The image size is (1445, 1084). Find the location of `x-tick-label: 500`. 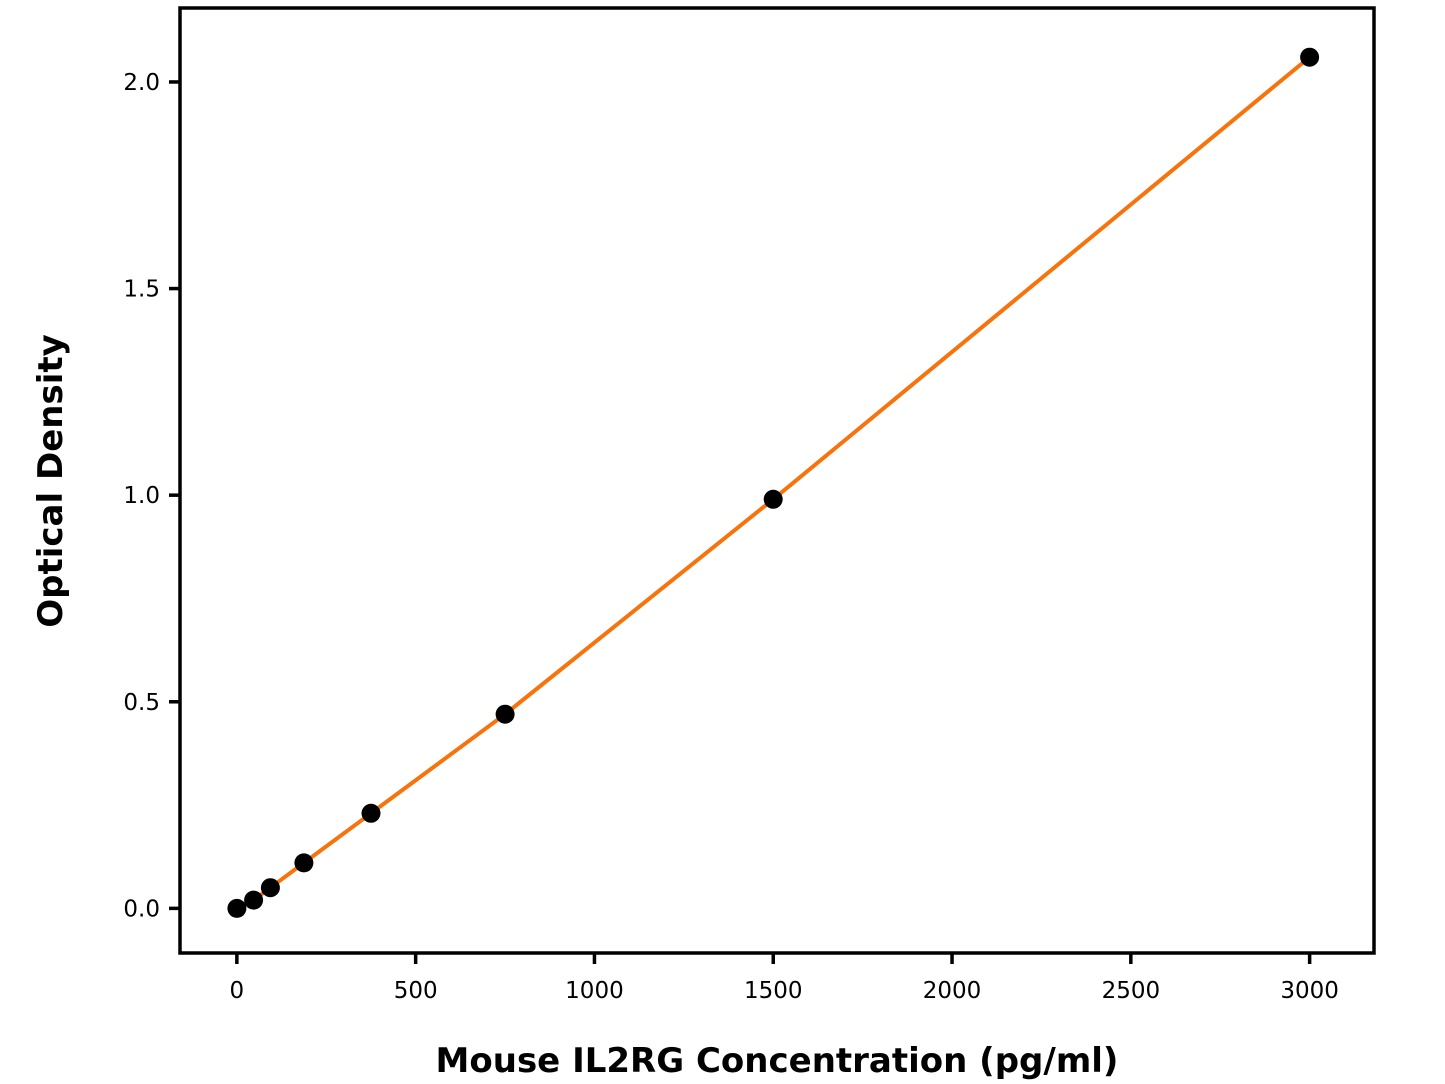

x-tick-label: 500 is located at coordinates (416, 991).